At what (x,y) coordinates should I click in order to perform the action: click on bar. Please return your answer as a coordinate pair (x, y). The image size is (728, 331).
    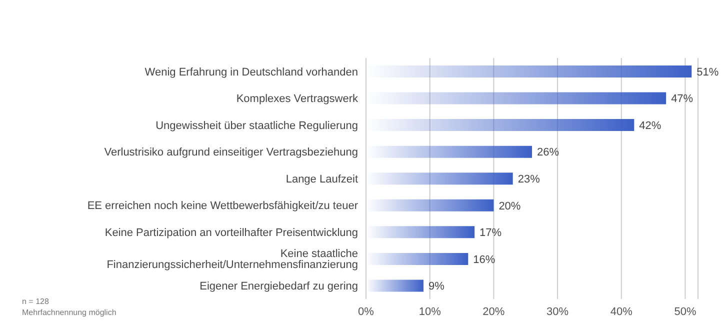
    Looking at the image, I should click on (395, 286).